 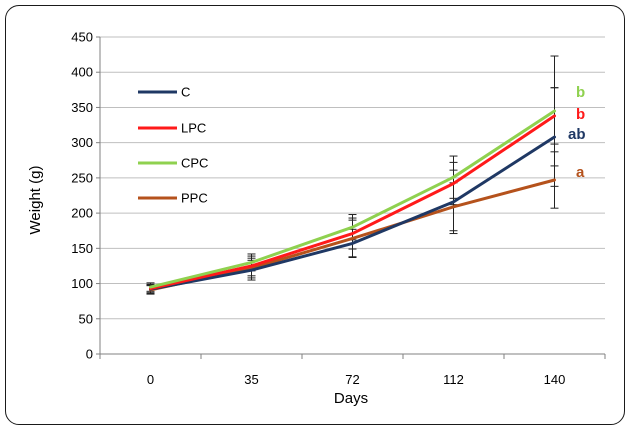 I want to click on y-tick-label: 100, so click(x=82, y=283).